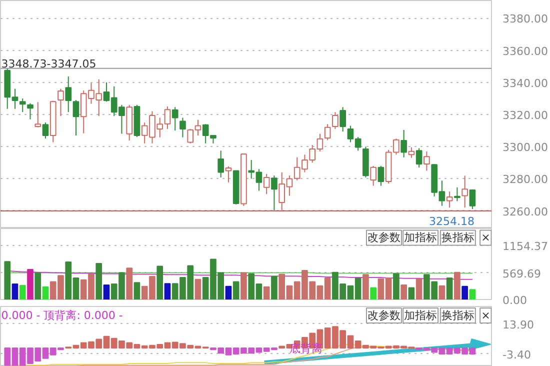  Describe the element at coordinates (525, 246) in the screenshot. I see `y-tick-label: 1154.37` at that location.